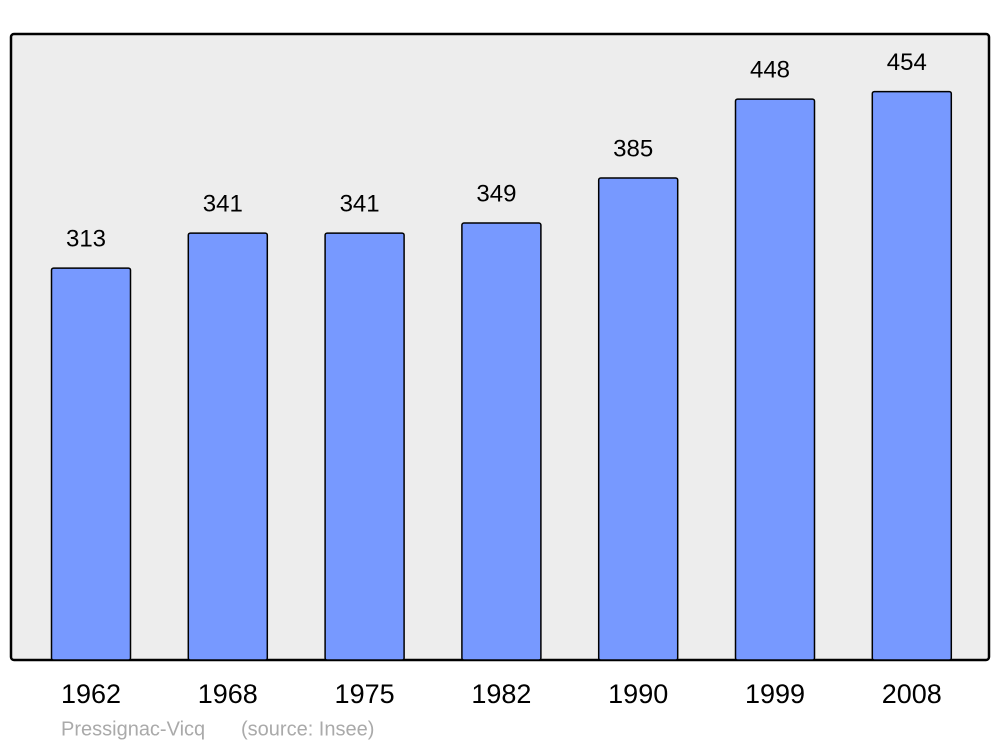 The image size is (1000, 747). Describe the element at coordinates (86, 238) in the screenshot. I see `value-label: 313` at that location.